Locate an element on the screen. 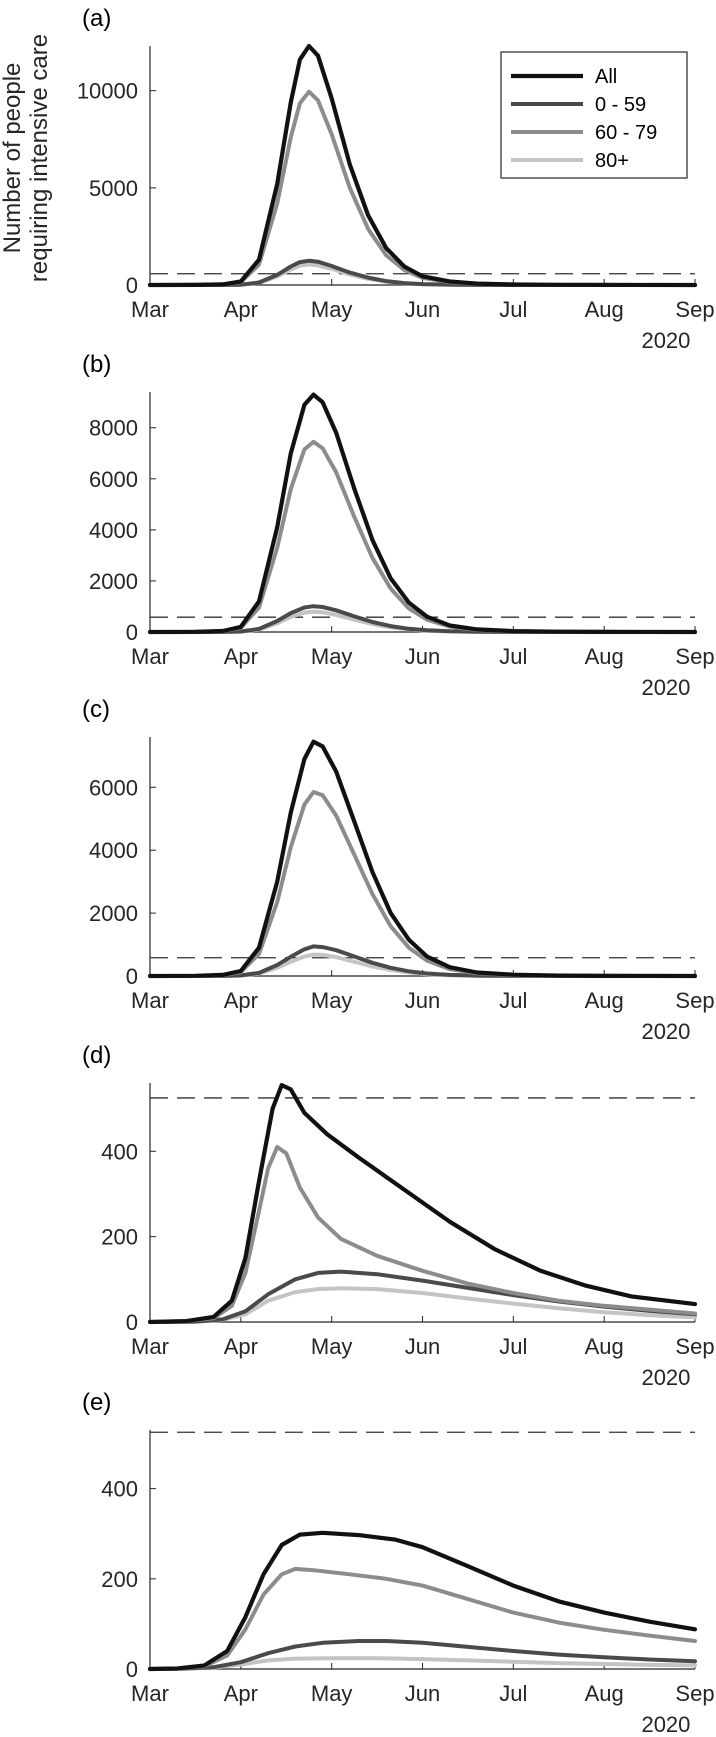 The image size is (716, 1737). legend-label: 60 - 79 is located at coordinates (626, 133).